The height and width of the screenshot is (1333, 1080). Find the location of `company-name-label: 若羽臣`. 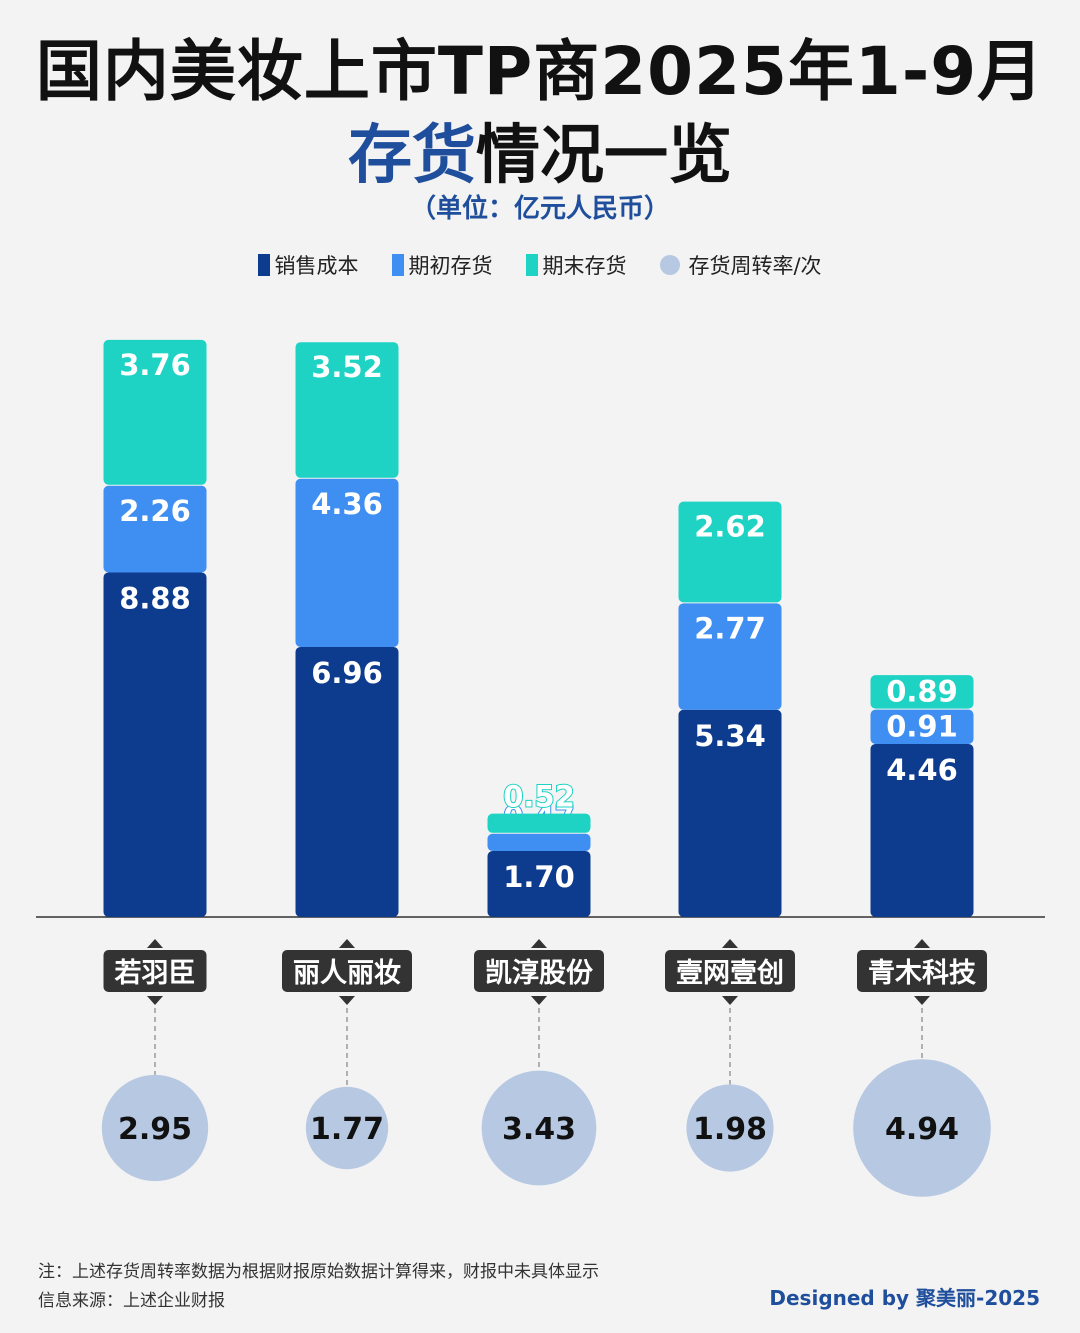

company-name-label: 若羽臣 is located at coordinates (155, 973).